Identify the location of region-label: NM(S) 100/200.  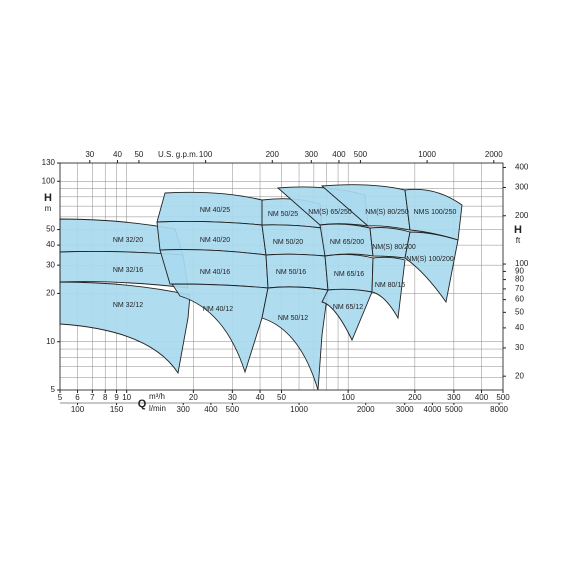
(430, 259).